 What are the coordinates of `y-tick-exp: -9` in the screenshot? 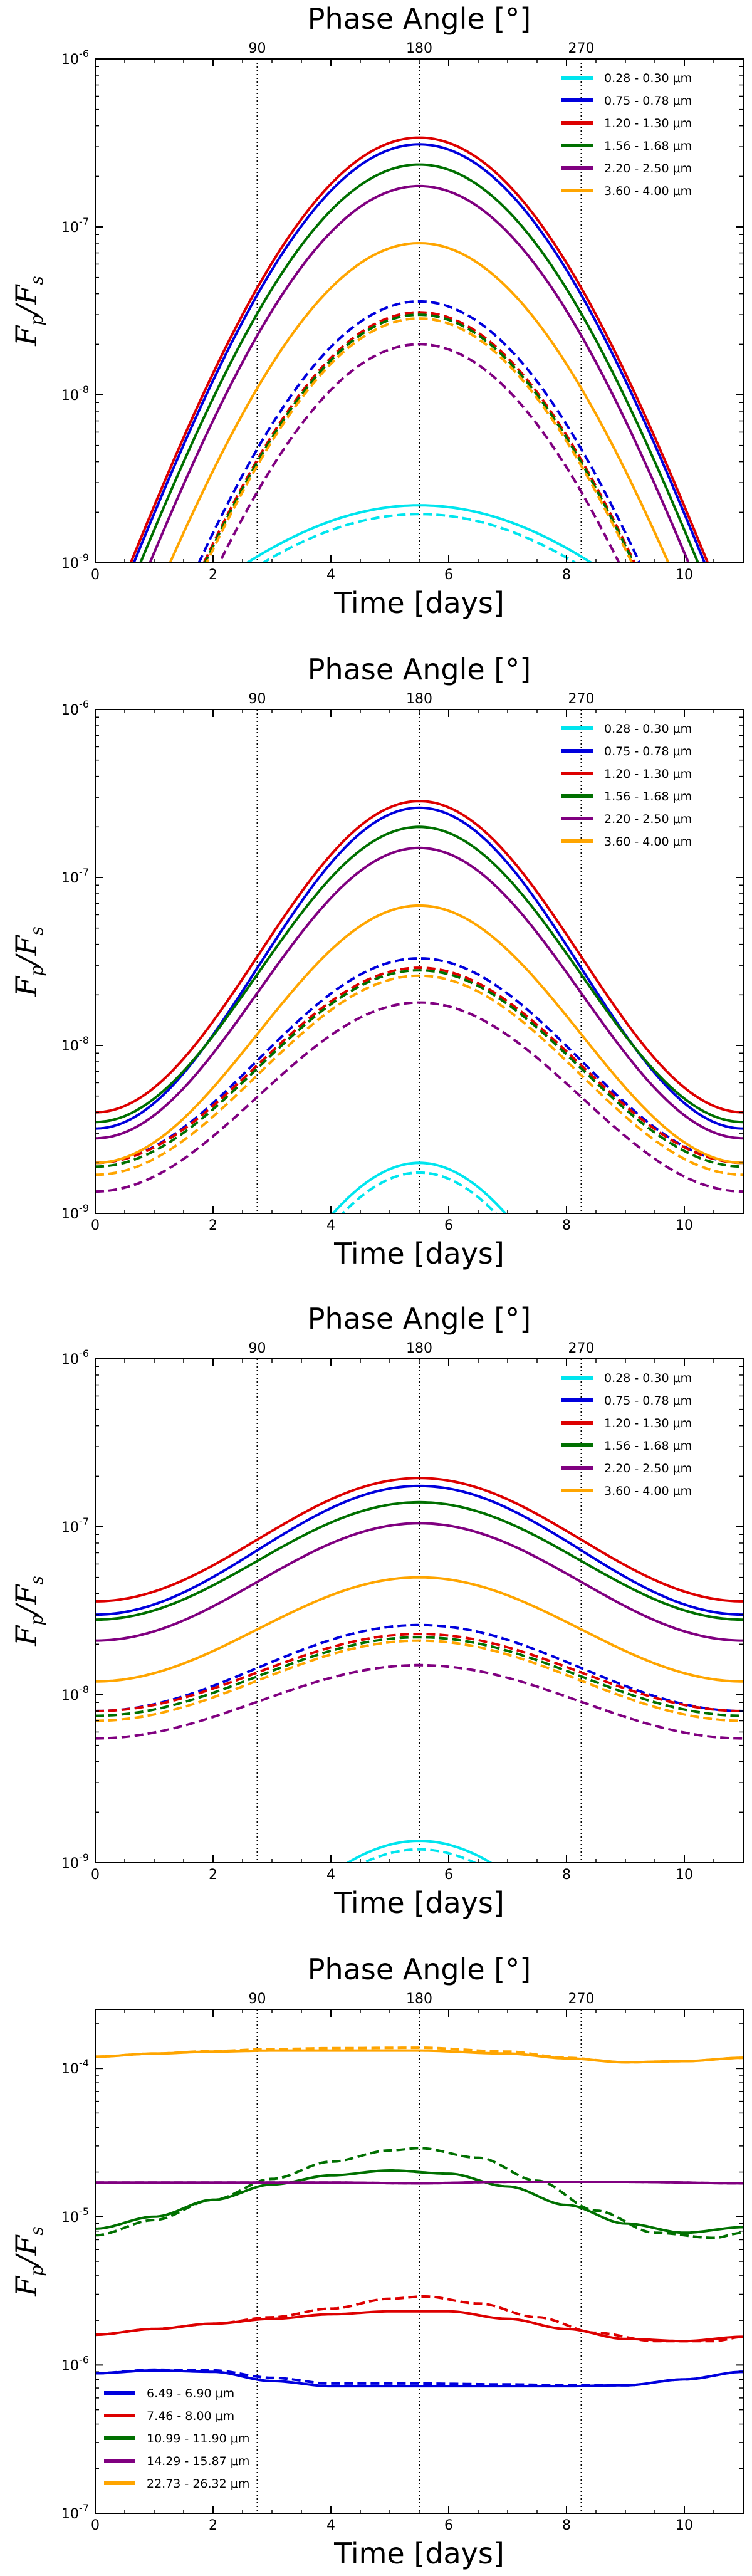 It's located at (84, 557).